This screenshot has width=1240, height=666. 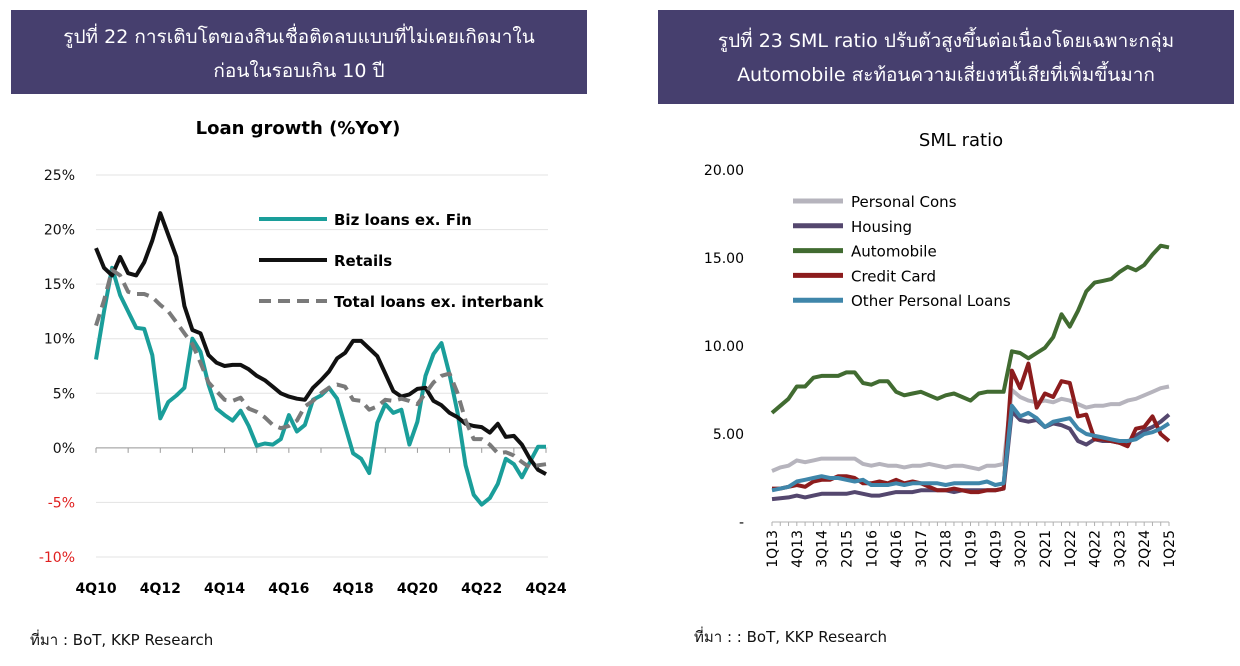 What do you see at coordinates (59, 231) in the screenshot?
I see `y-tick-label: 20%` at bounding box center [59, 231].